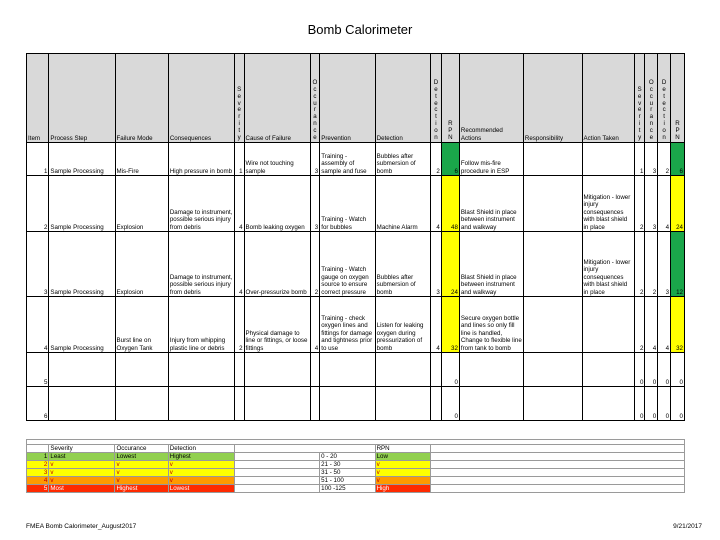 Image resolution: width=720 pixels, height=540 pixels. What do you see at coordinates (82, 456) in the screenshot?
I see `legend-severity: Least` at bounding box center [82, 456].